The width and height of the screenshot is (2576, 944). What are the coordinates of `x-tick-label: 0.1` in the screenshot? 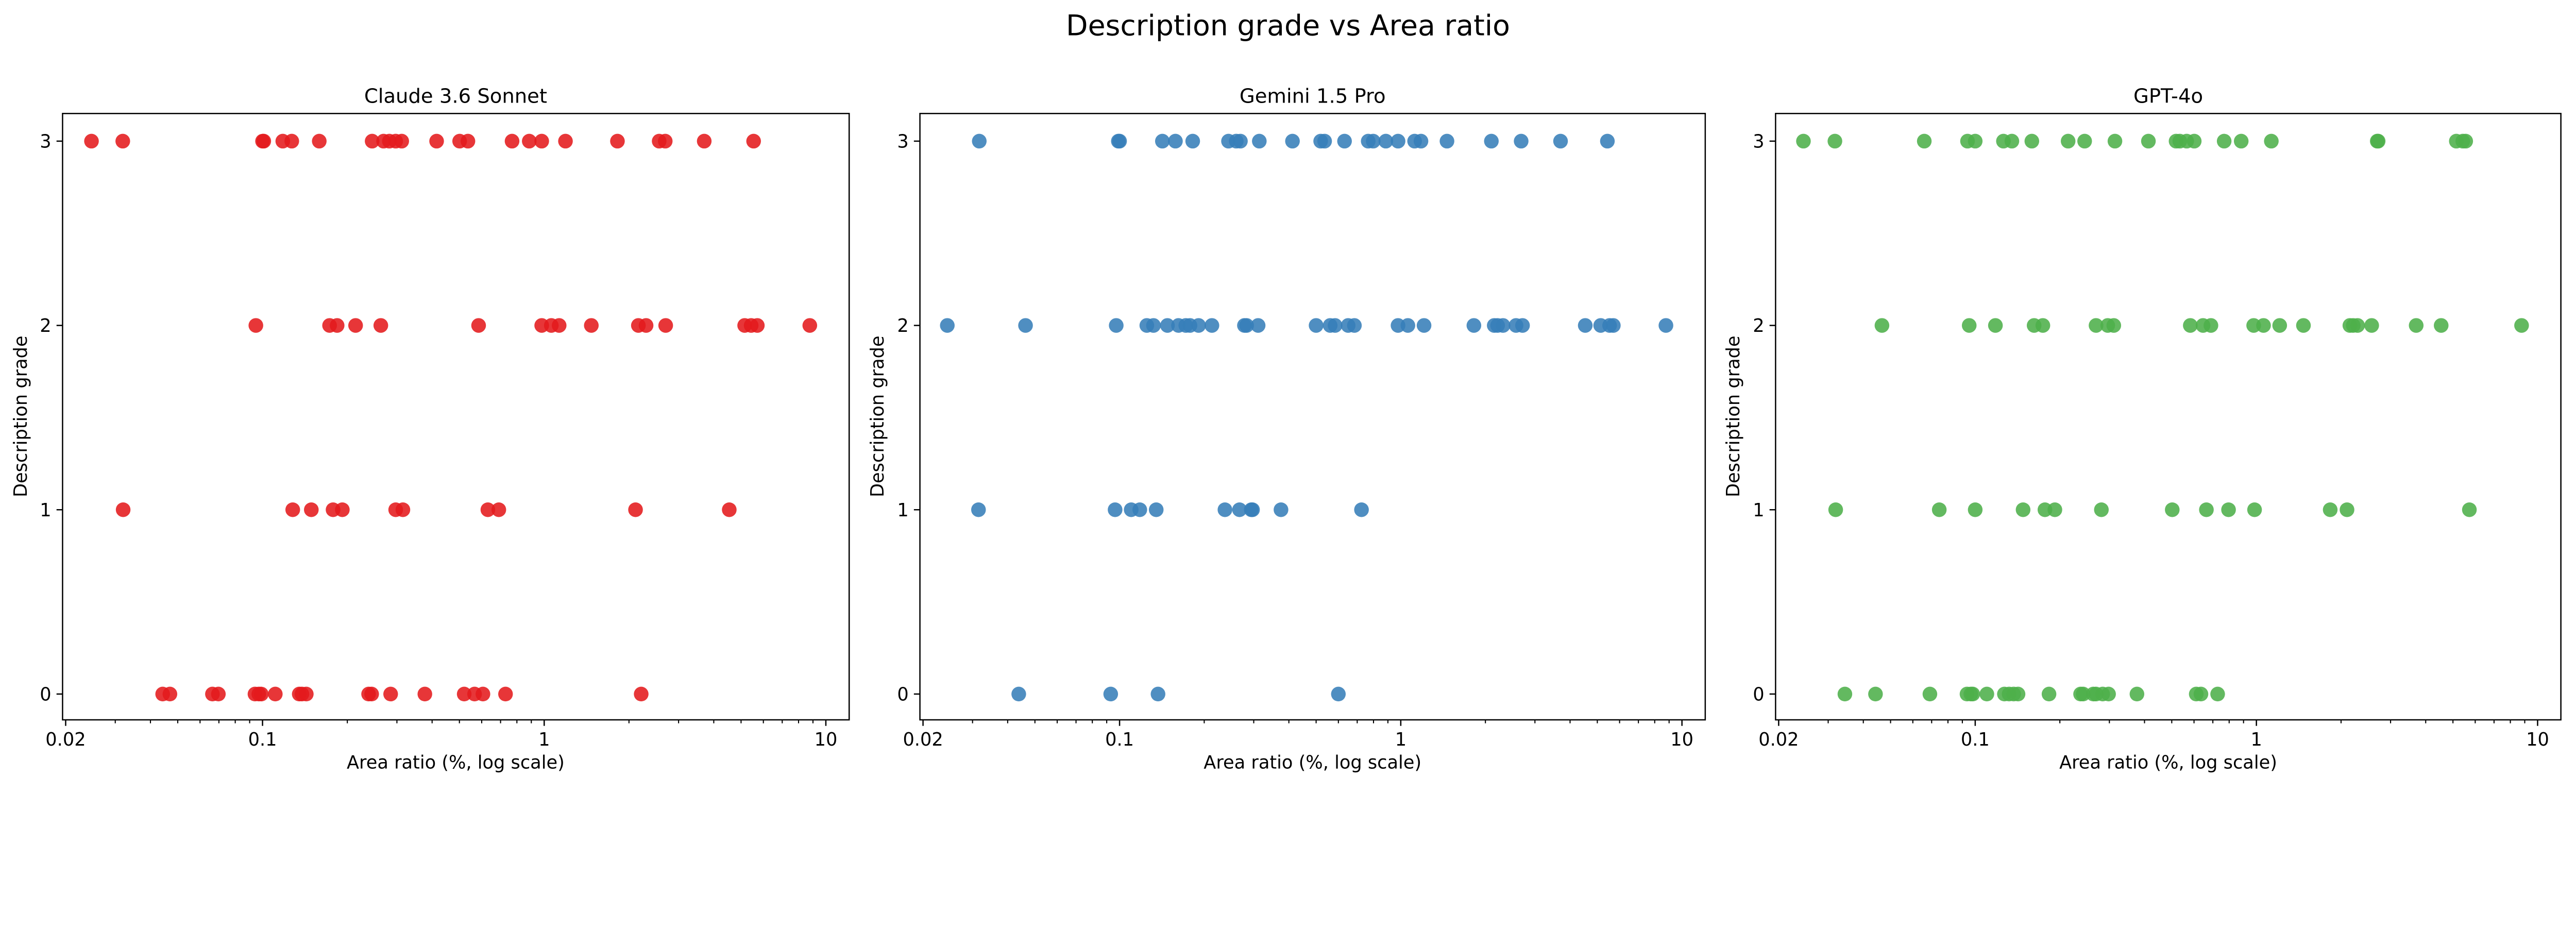 It's located at (1975, 739).